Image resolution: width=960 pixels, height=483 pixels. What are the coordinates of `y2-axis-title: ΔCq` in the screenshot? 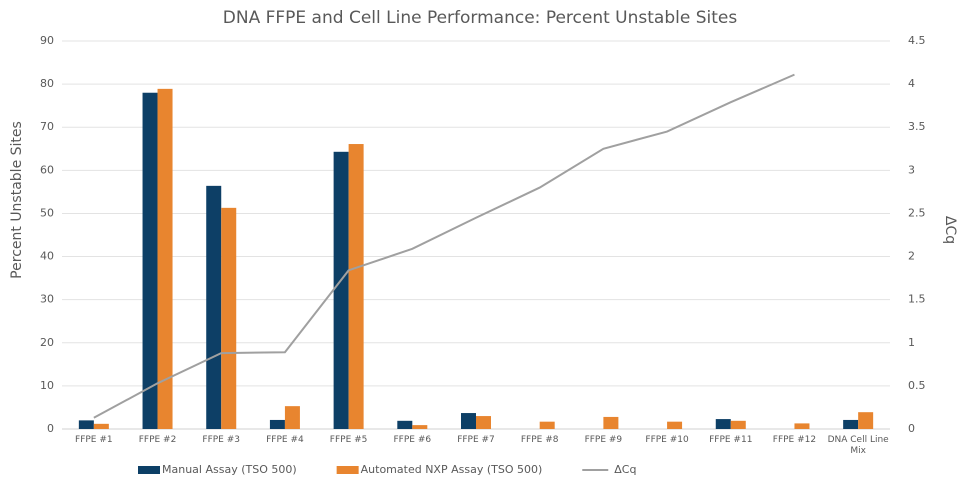 It's located at (950, 230).